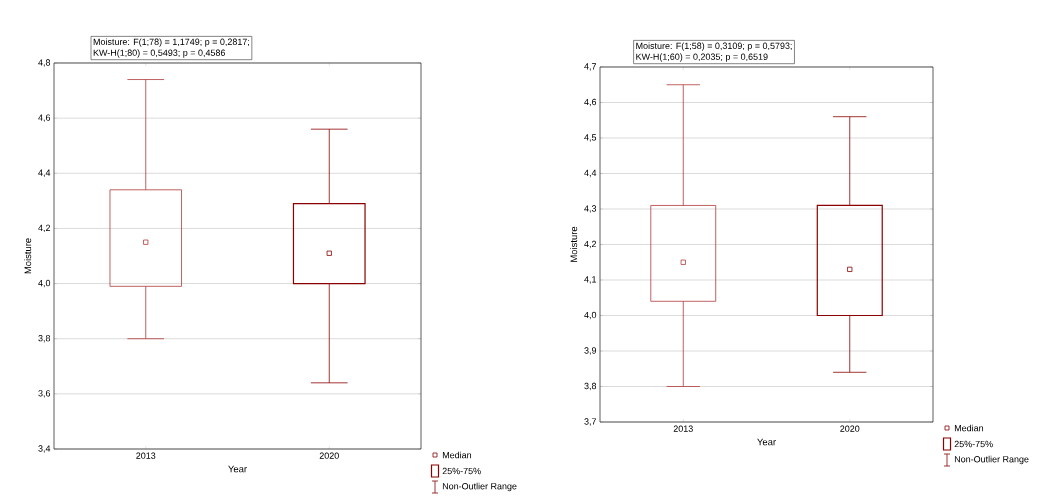 This screenshot has width=1046, height=497. I want to click on text: Moisture: F(1;58) = 0,3109; p = 0,5793;, so click(714, 46).